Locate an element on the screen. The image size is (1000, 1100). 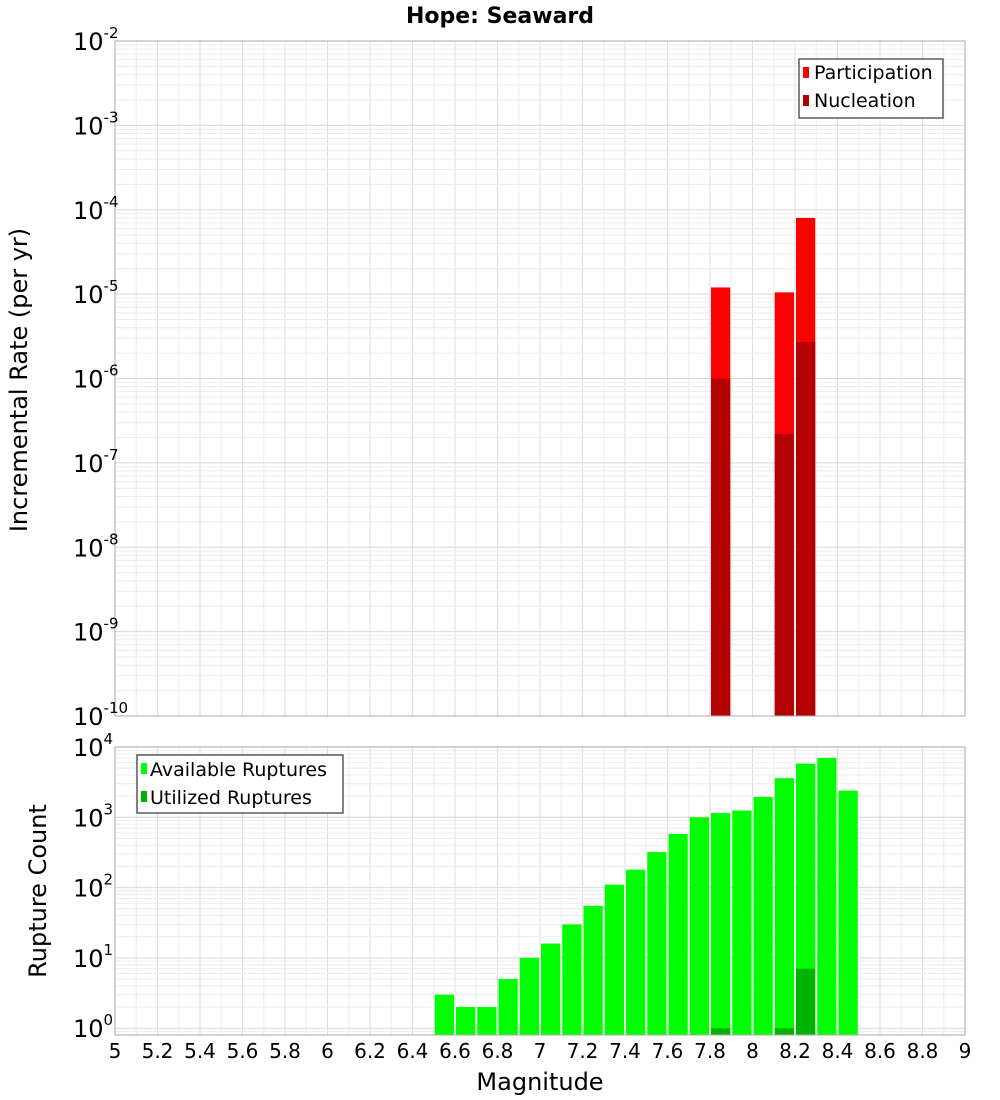
x-tick-label: 5.4 is located at coordinates (200, 1051).